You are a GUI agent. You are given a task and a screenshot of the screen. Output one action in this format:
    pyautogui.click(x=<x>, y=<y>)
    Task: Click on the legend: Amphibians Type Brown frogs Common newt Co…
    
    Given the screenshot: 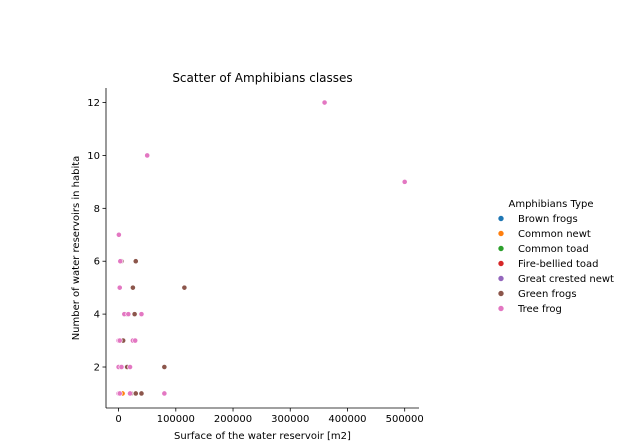 What is the action you would take?
    pyautogui.click(x=555, y=257)
    